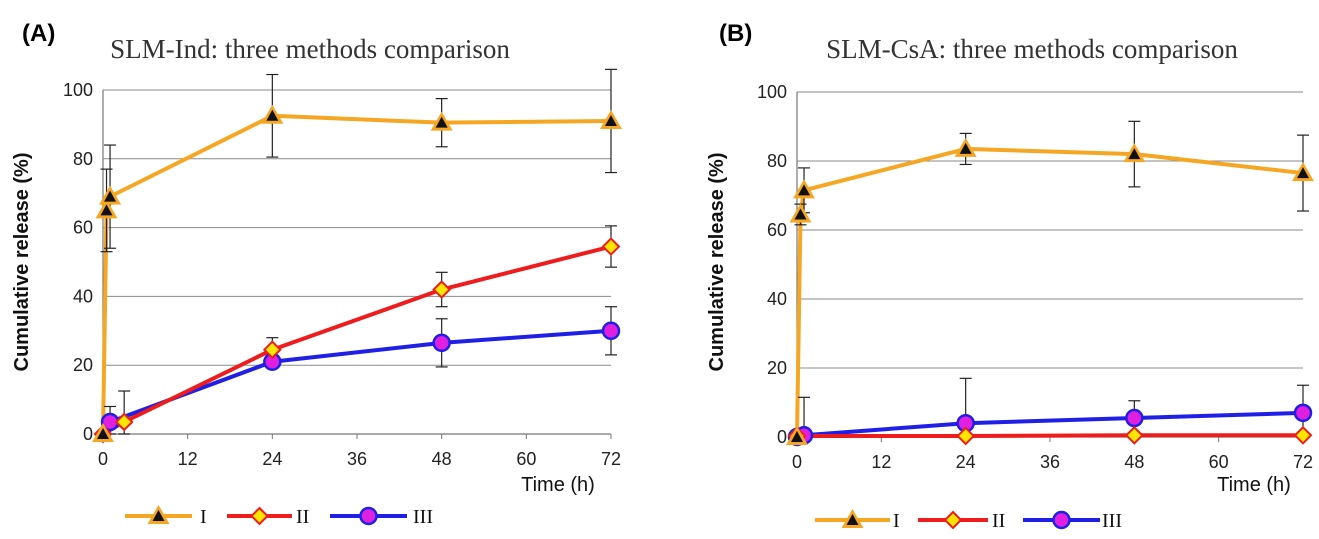  I want to click on chart-title: SLM-Ind: three methods comparison, so click(310, 49).